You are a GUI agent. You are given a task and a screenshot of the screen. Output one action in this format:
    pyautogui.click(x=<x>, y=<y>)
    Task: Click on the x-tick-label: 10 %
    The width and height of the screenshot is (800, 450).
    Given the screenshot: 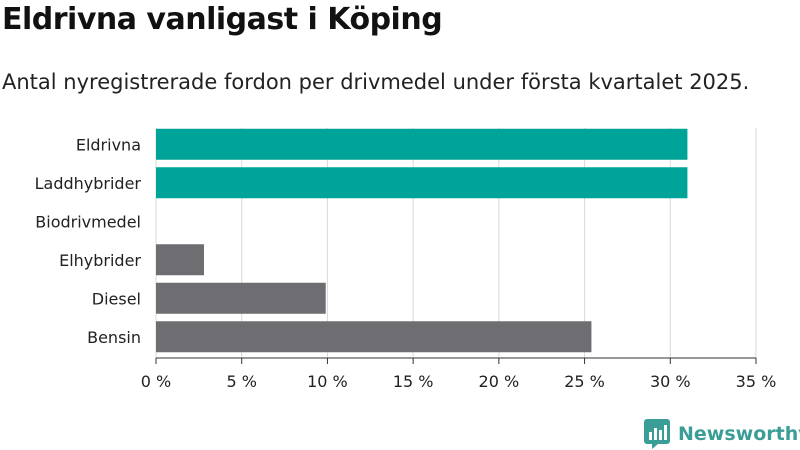 What is the action you would take?
    pyautogui.click(x=327, y=381)
    